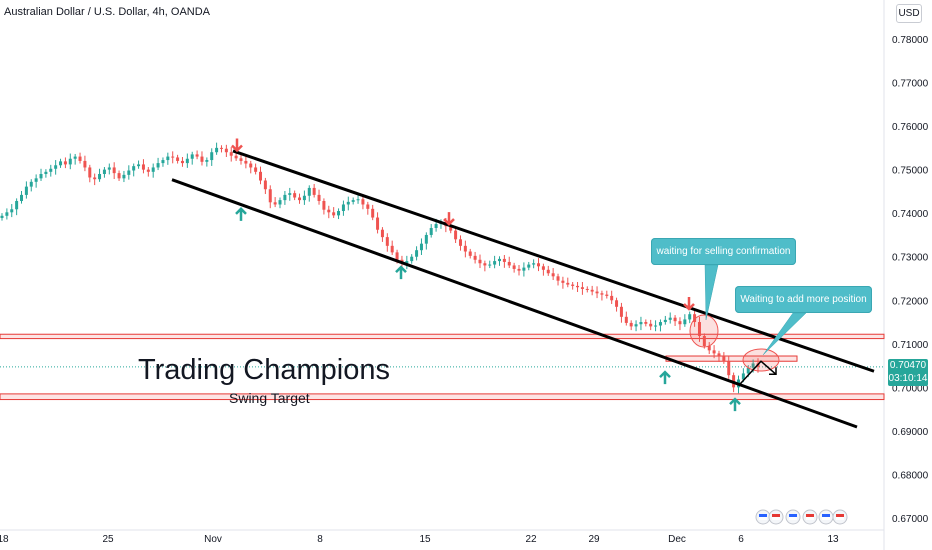 This screenshot has height=550, width=932. I want to click on x-tick-label: 18, so click(4, 539).